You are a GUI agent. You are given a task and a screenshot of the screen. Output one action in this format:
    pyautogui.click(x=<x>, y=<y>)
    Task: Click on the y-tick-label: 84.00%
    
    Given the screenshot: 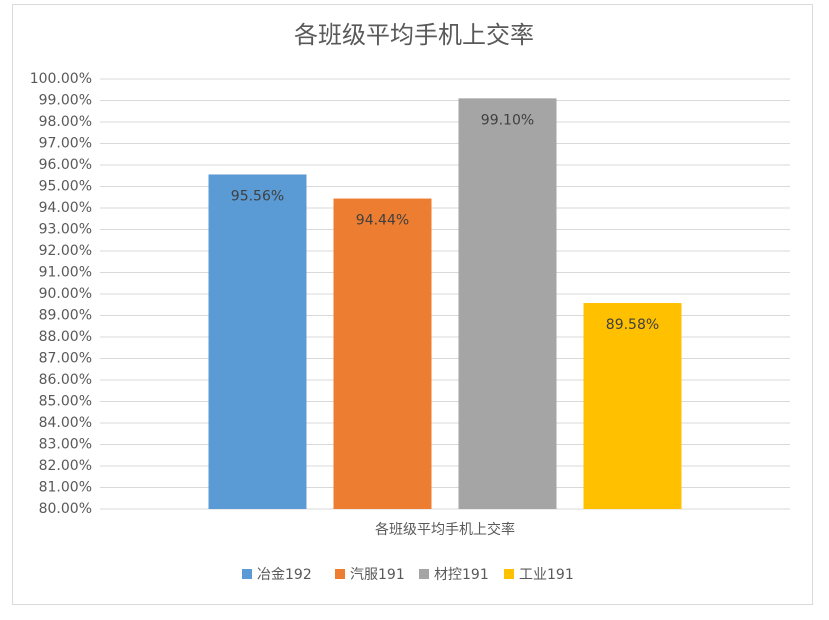 What is the action you would take?
    pyautogui.click(x=65, y=423)
    